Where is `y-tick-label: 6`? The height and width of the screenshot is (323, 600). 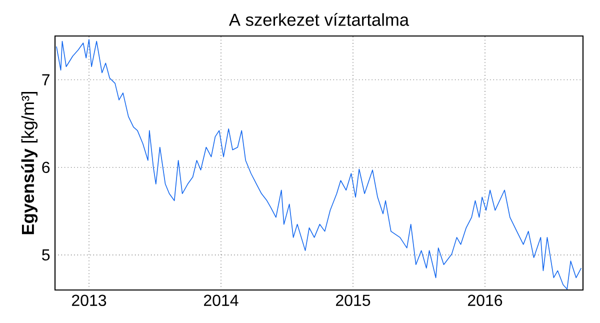
y-tick-label: 6 is located at coordinates (46, 168).